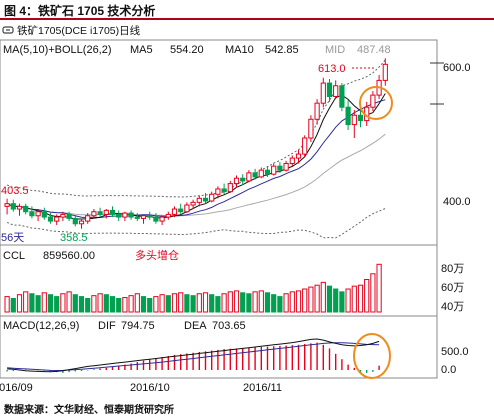 This screenshot has height=418, width=494. Describe the element at coordinates (141, 50) in the screenshot. I see `ma5-label: MA5` at that location.